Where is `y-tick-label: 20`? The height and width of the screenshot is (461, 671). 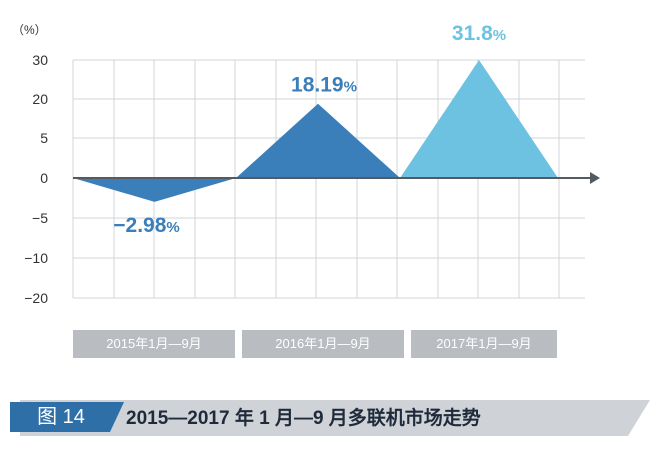 y-tick-label: 20 is located at coordinates (40, 99).